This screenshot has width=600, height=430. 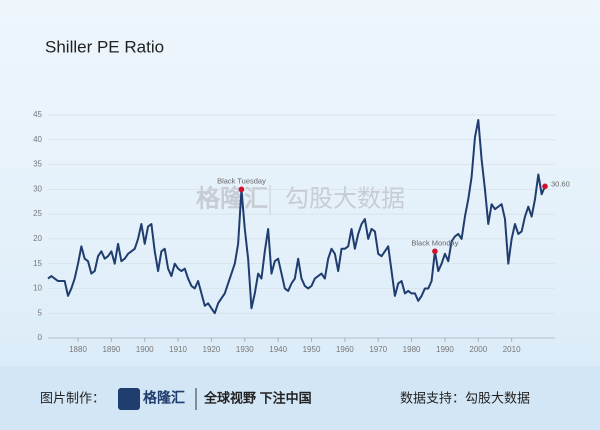 What do you see at coordinates (40, 312) in the screenshot?
I see `y-tick-label: 5` at bounding box center [40, 312].